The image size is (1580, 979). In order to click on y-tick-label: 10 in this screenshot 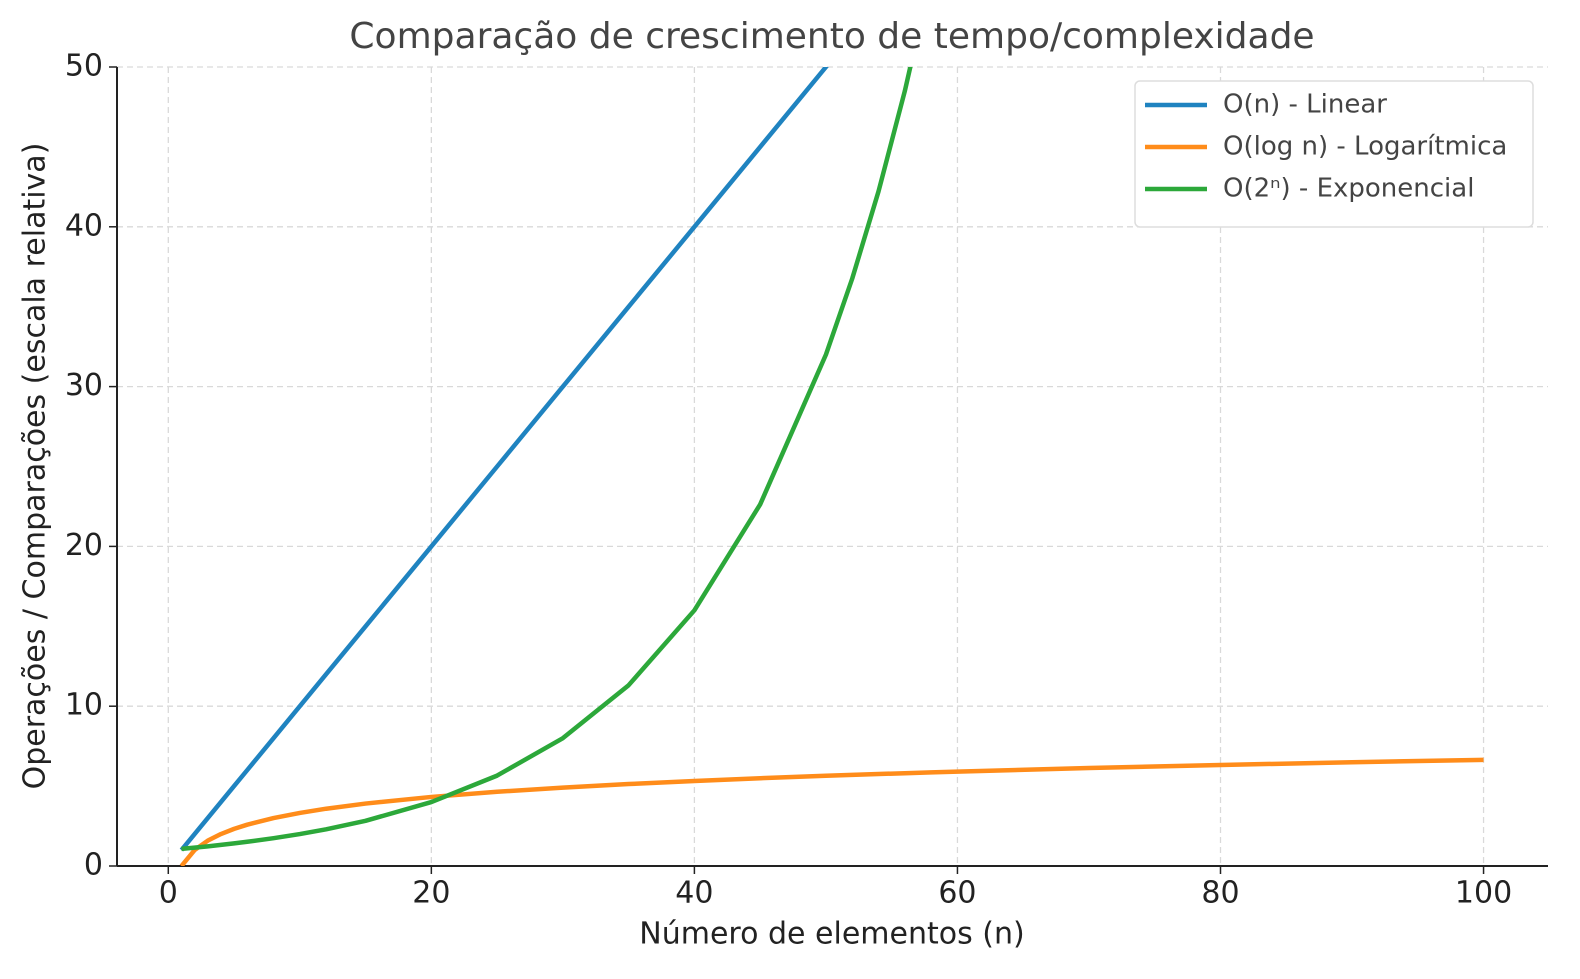, I will do `click(84, 705)`.